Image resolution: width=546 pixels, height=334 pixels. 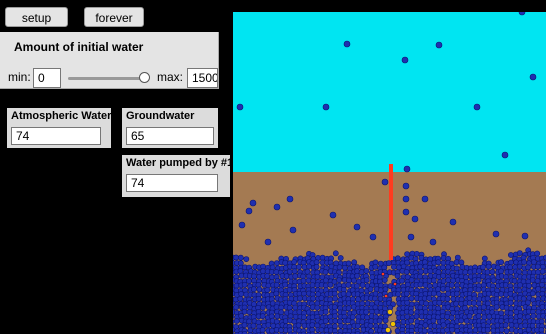 I want to click on forever-button: forever, so click(x=114, y=17).